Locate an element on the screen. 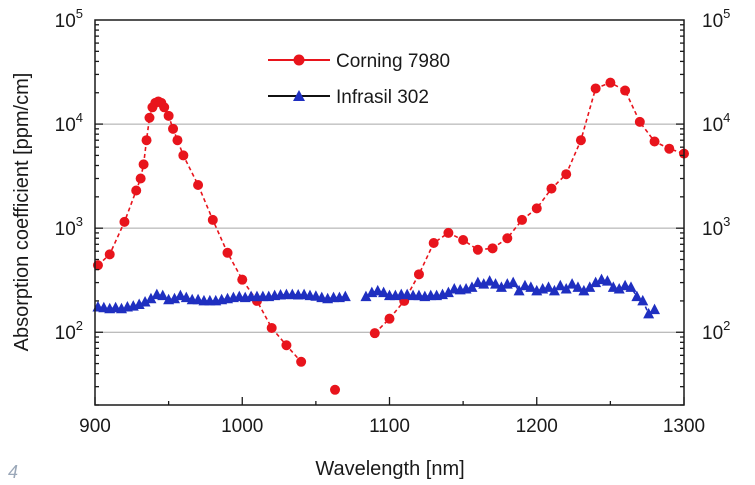  y-tick-label-right: 10² is located at coordinates (716, 331).